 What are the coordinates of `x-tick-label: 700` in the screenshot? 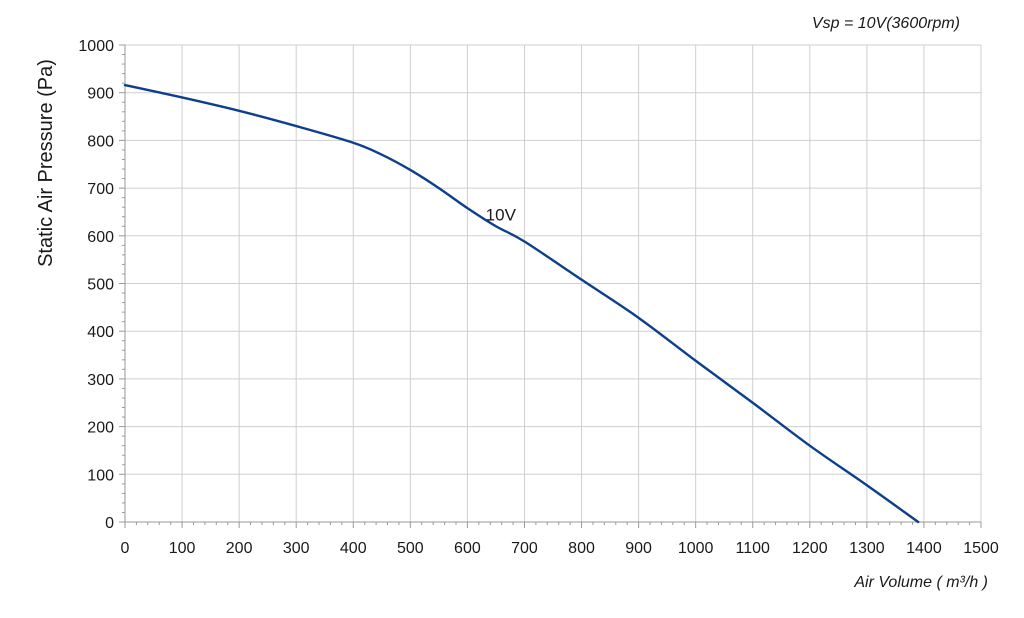 It's located at (524, 548).